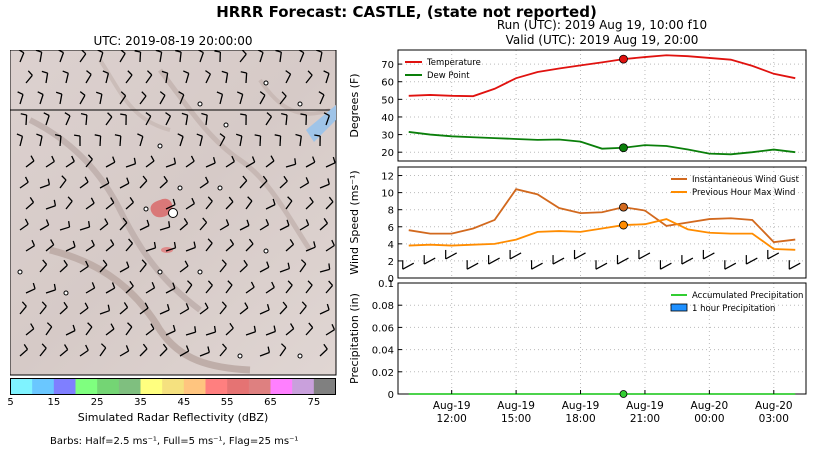 This screenshot has width=813, height=460. Describe the element at coordinates (580, 419) in the screenshot. I see `x-tick-label-time: 18:00` at that location.